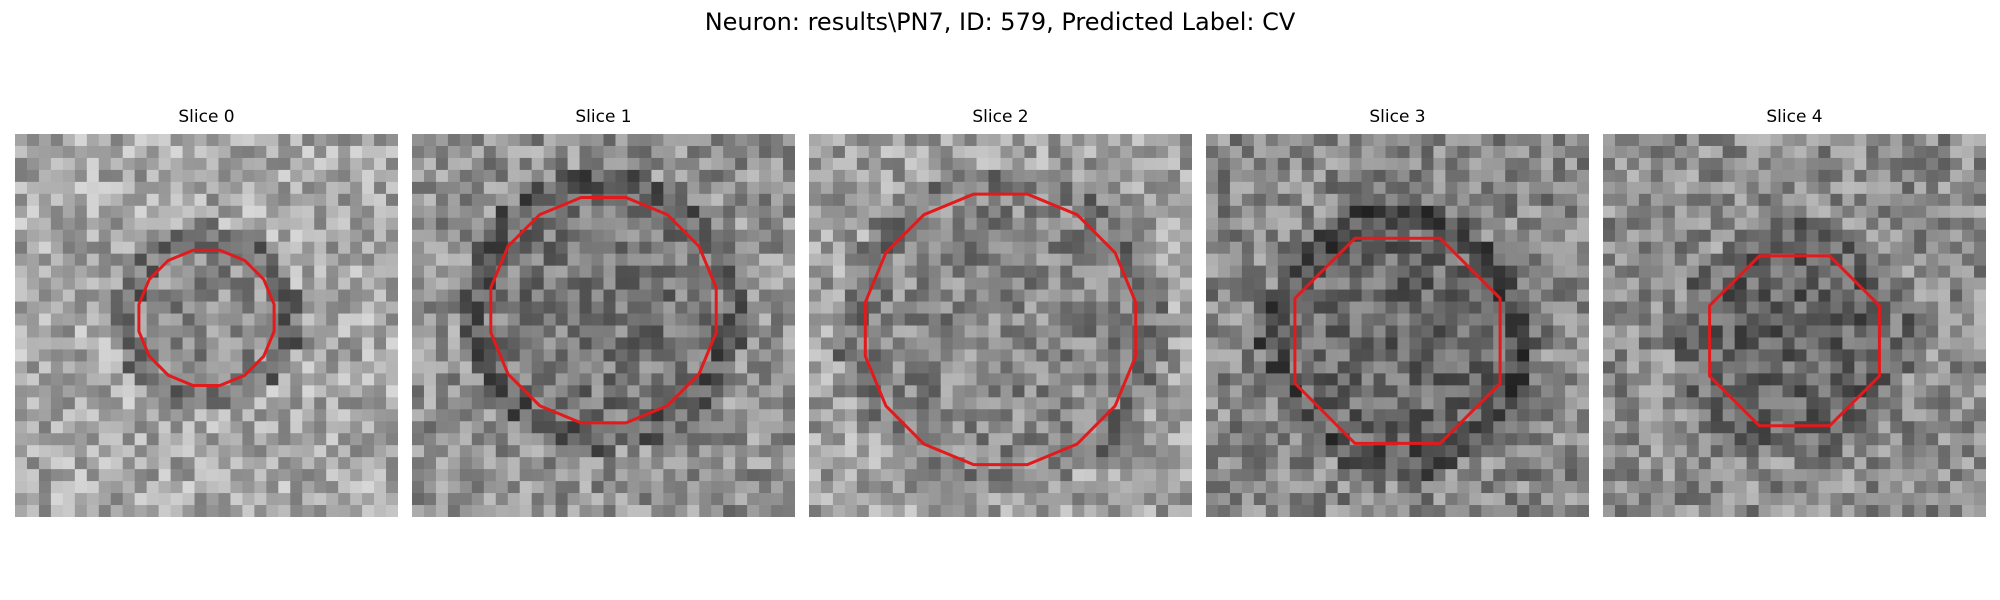  What do you see at coordinates (1794, 117) in the screenshot?
I see `slice-title: Slice 4` at bounding box center [1794, 117].